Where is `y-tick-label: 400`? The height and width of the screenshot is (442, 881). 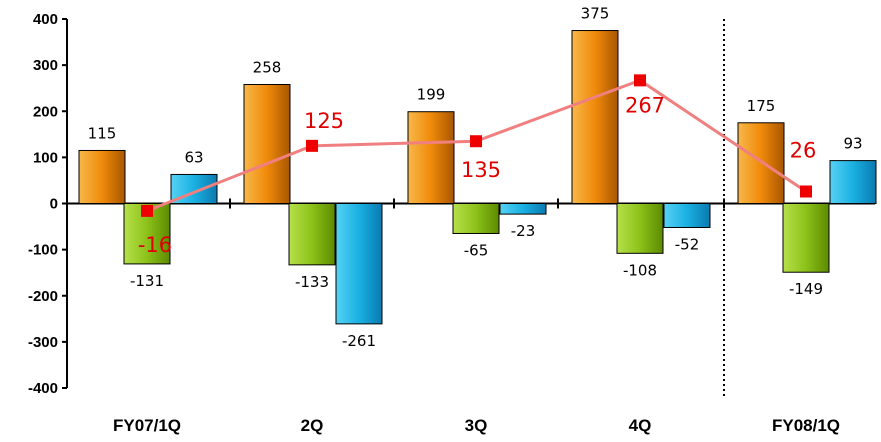
y-tick-label: 400 is located at coordinates (45, 19).